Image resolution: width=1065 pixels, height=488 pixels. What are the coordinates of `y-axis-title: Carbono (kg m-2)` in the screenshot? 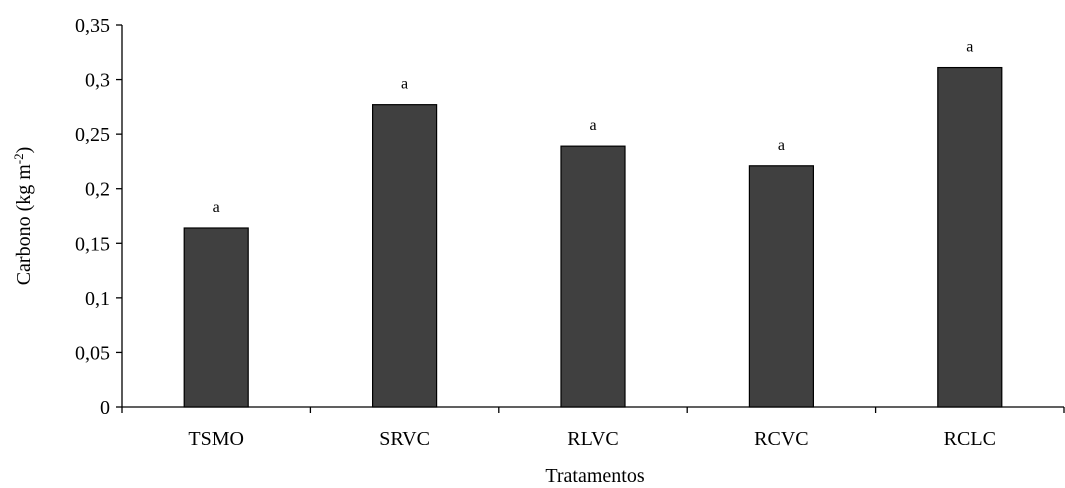 It's located at (23, 216).